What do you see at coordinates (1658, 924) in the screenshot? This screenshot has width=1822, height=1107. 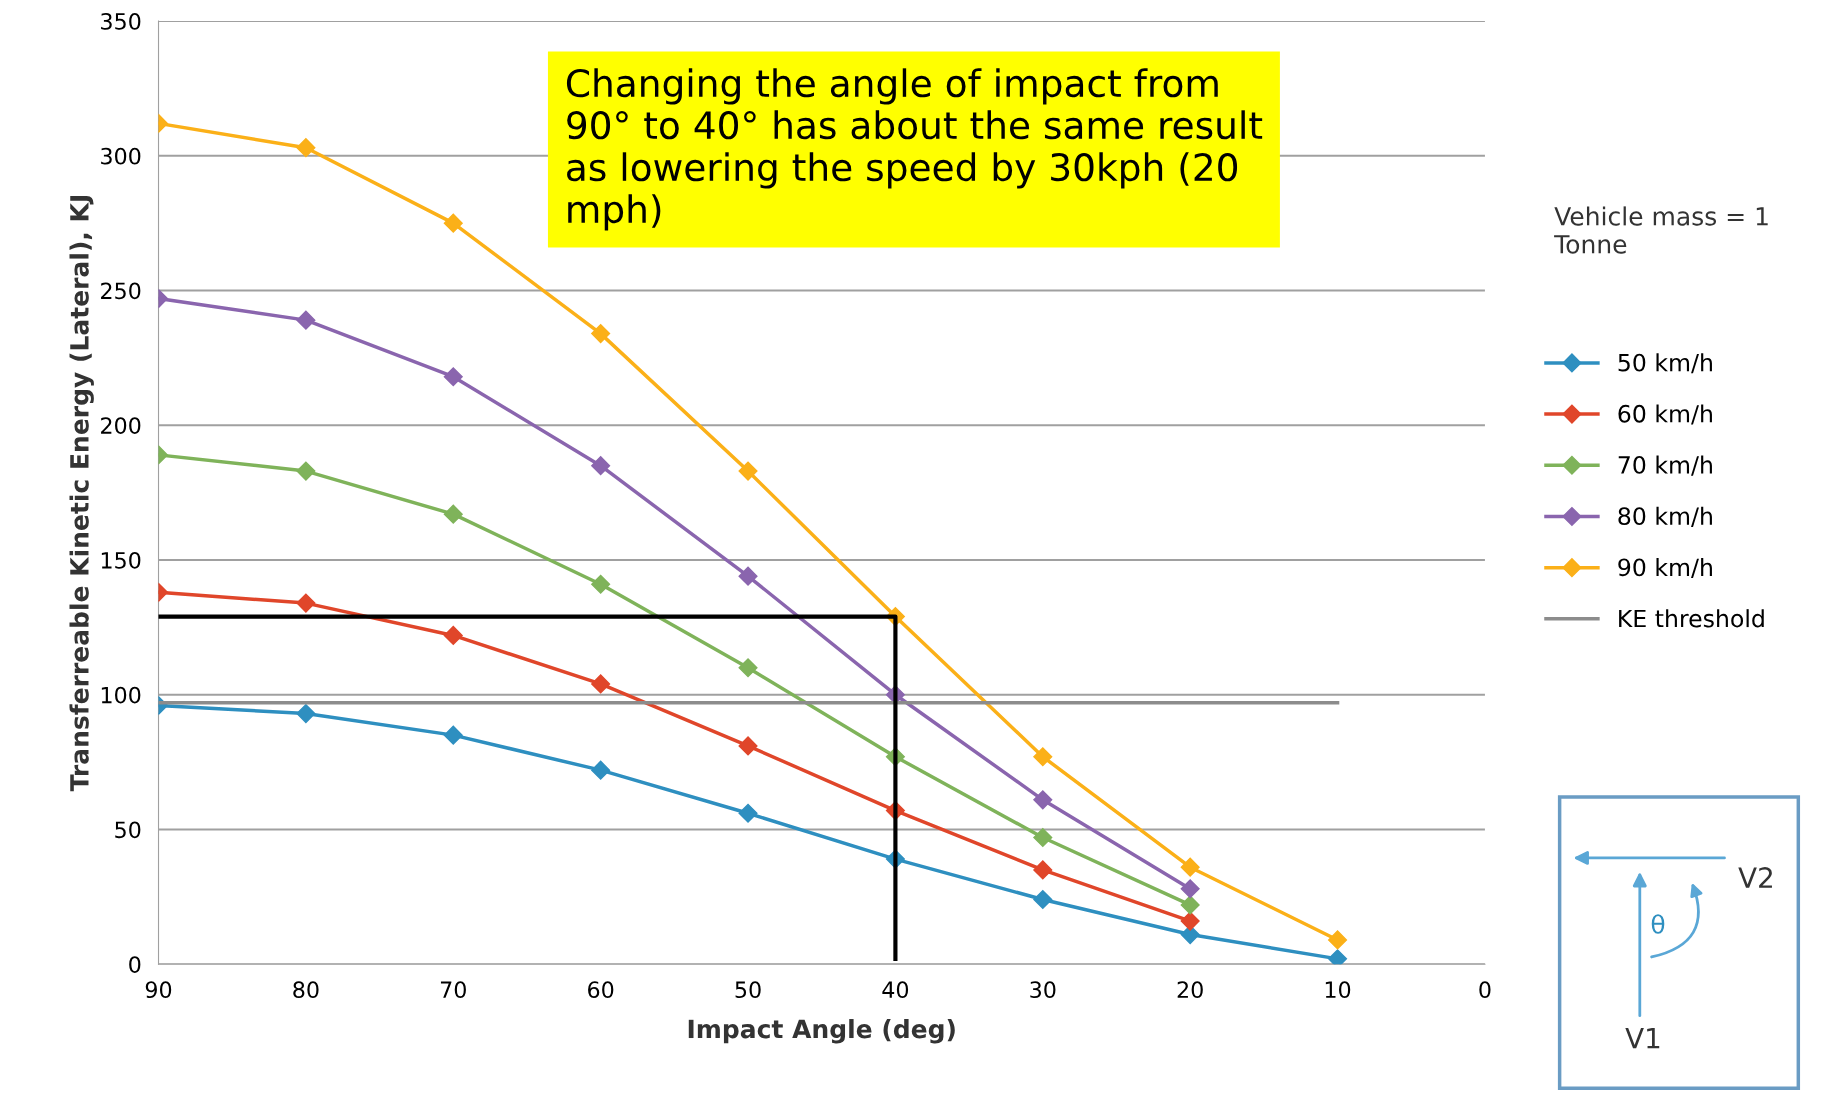 I see `text: θ` at bounding box center [1658, 924].